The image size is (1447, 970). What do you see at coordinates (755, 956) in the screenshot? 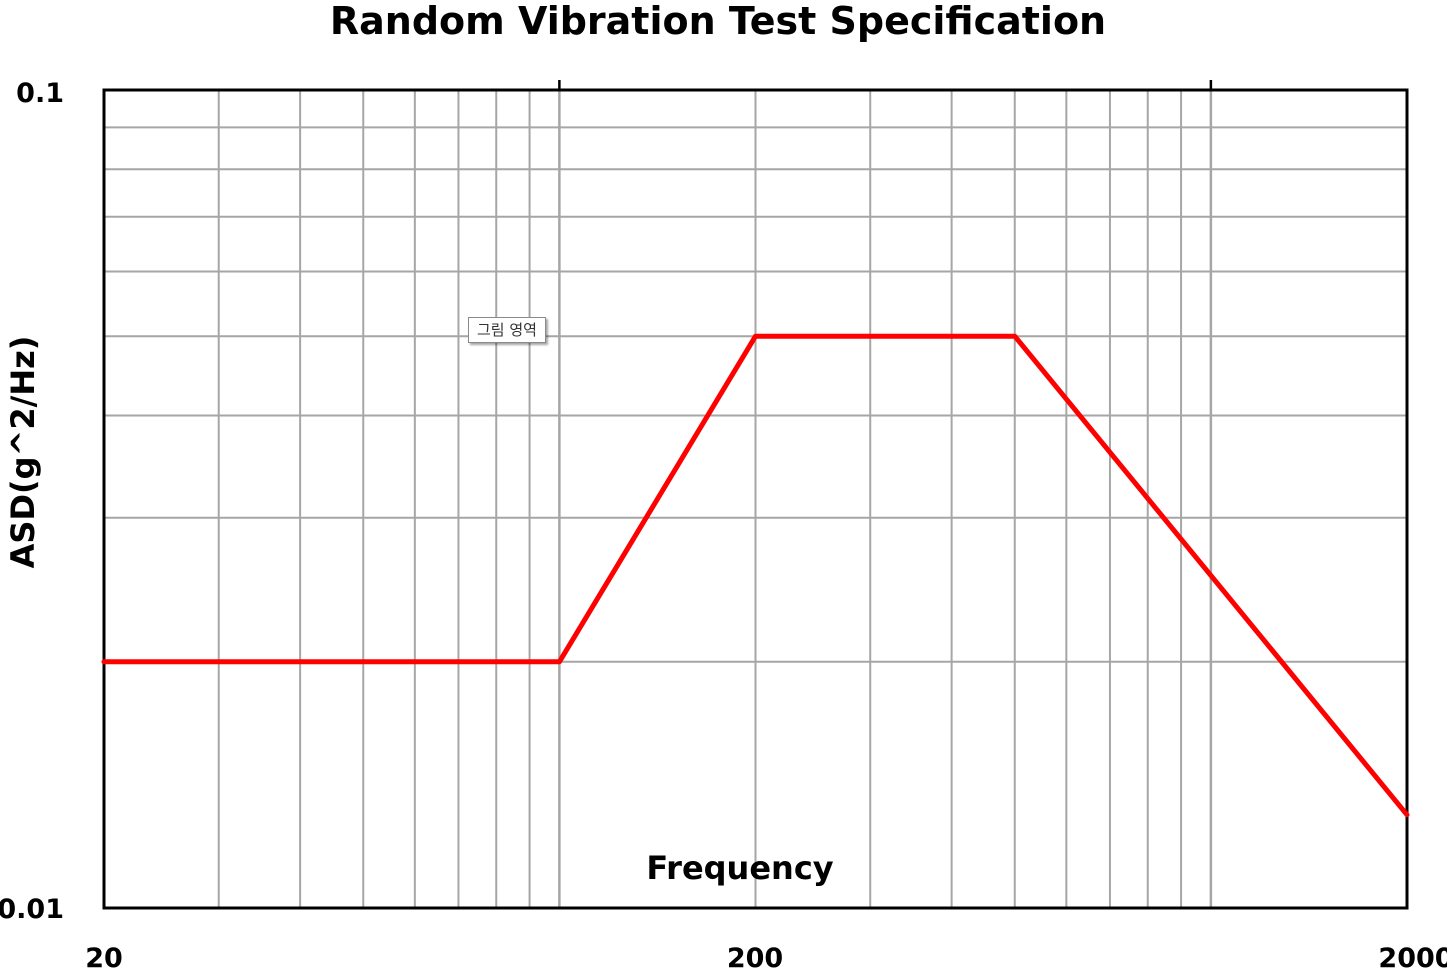
I see `x-tick-label-200: 200` at bounding box center [755, 956].